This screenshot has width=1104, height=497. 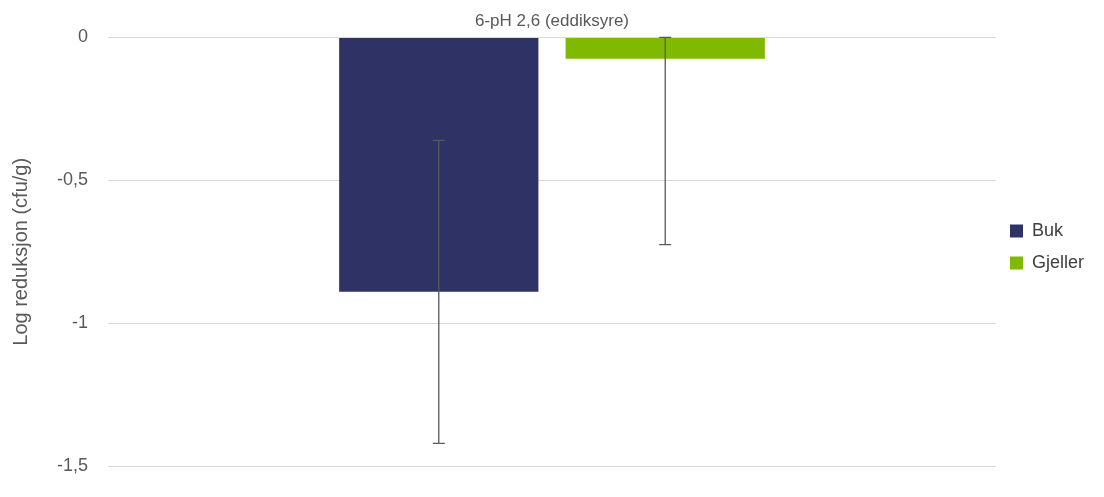 What do you see at coordinates (80, 322) in the screenshot?
I see `y-tick-label: -1` at bounding box center [80, 322].